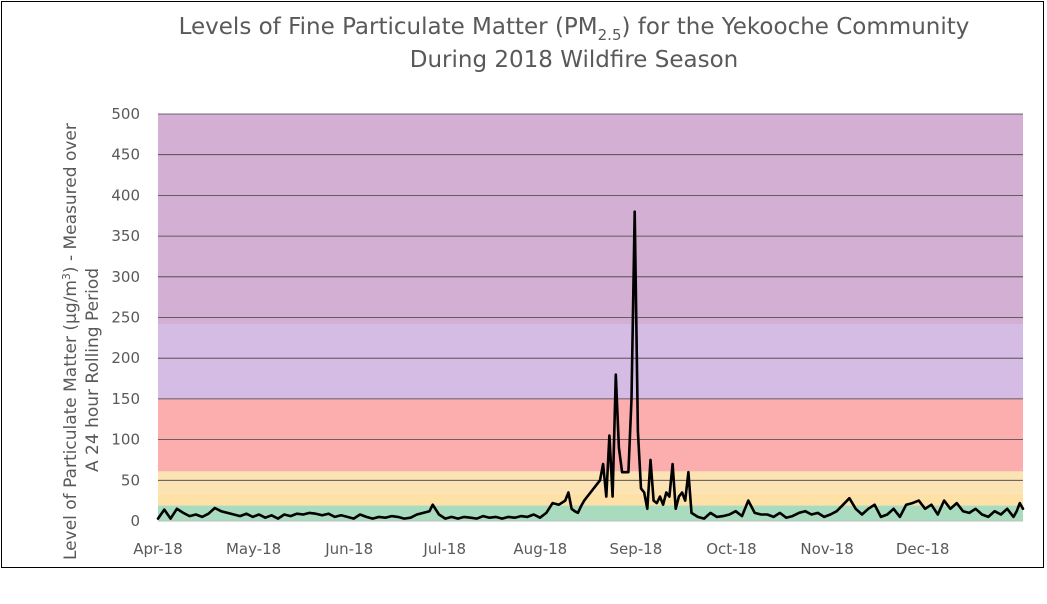 This screenshot has height=604, width=1047. I want to click on y-tick-label: 400, so click(125, 195).